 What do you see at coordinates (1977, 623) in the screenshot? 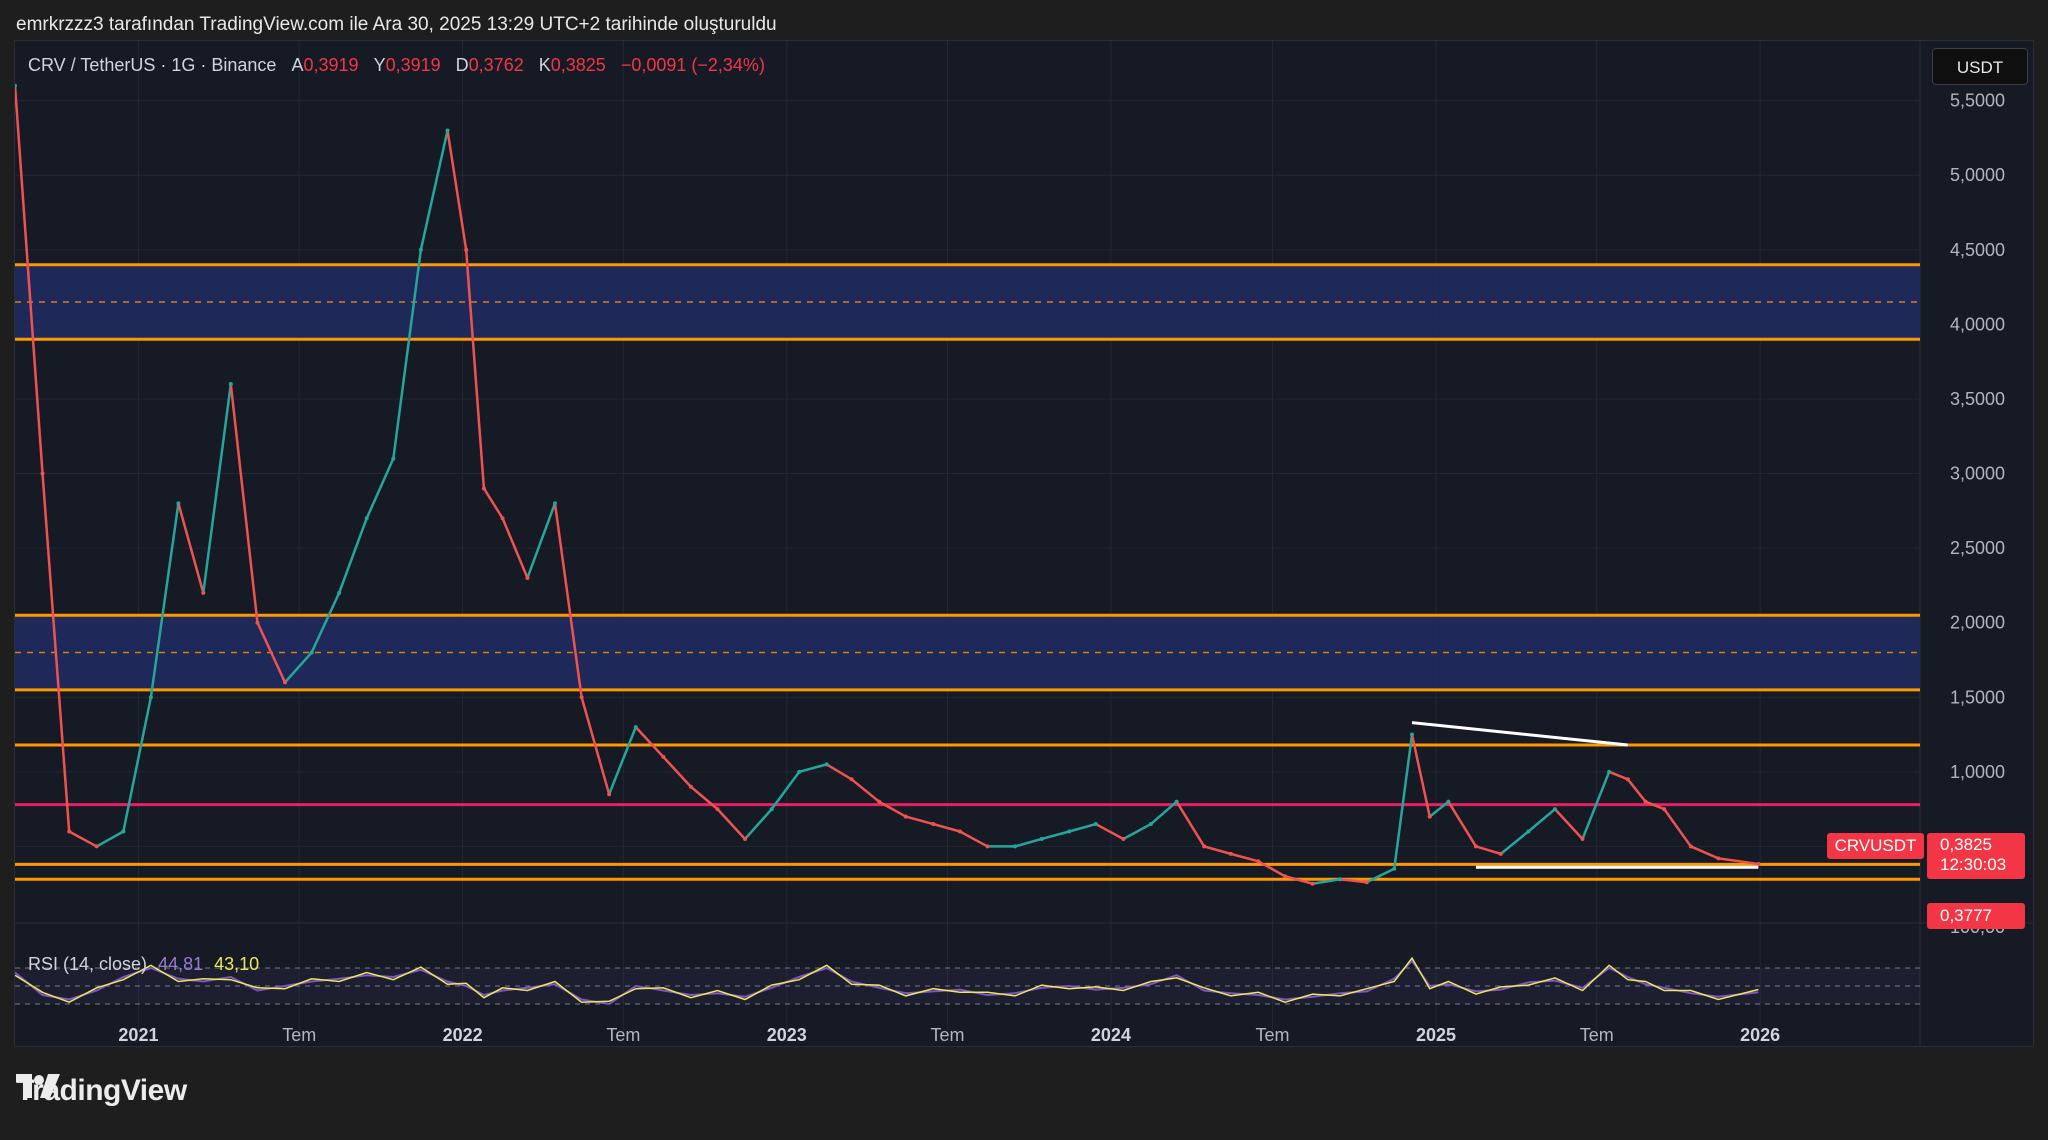
I see `y-tick-label: 2,0000` at bounding box center [1977, 623].